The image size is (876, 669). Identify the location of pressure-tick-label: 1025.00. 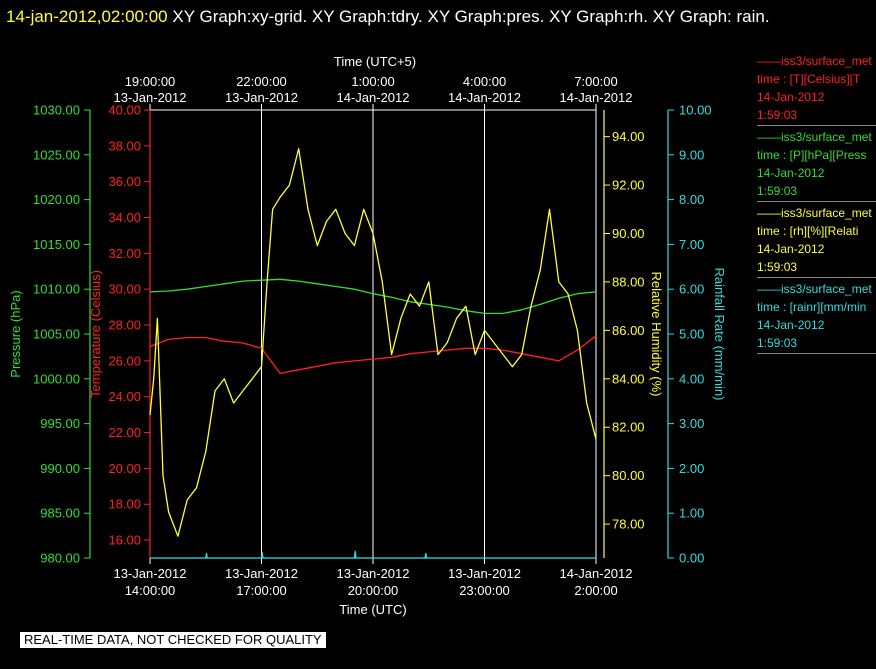
(56, 154).